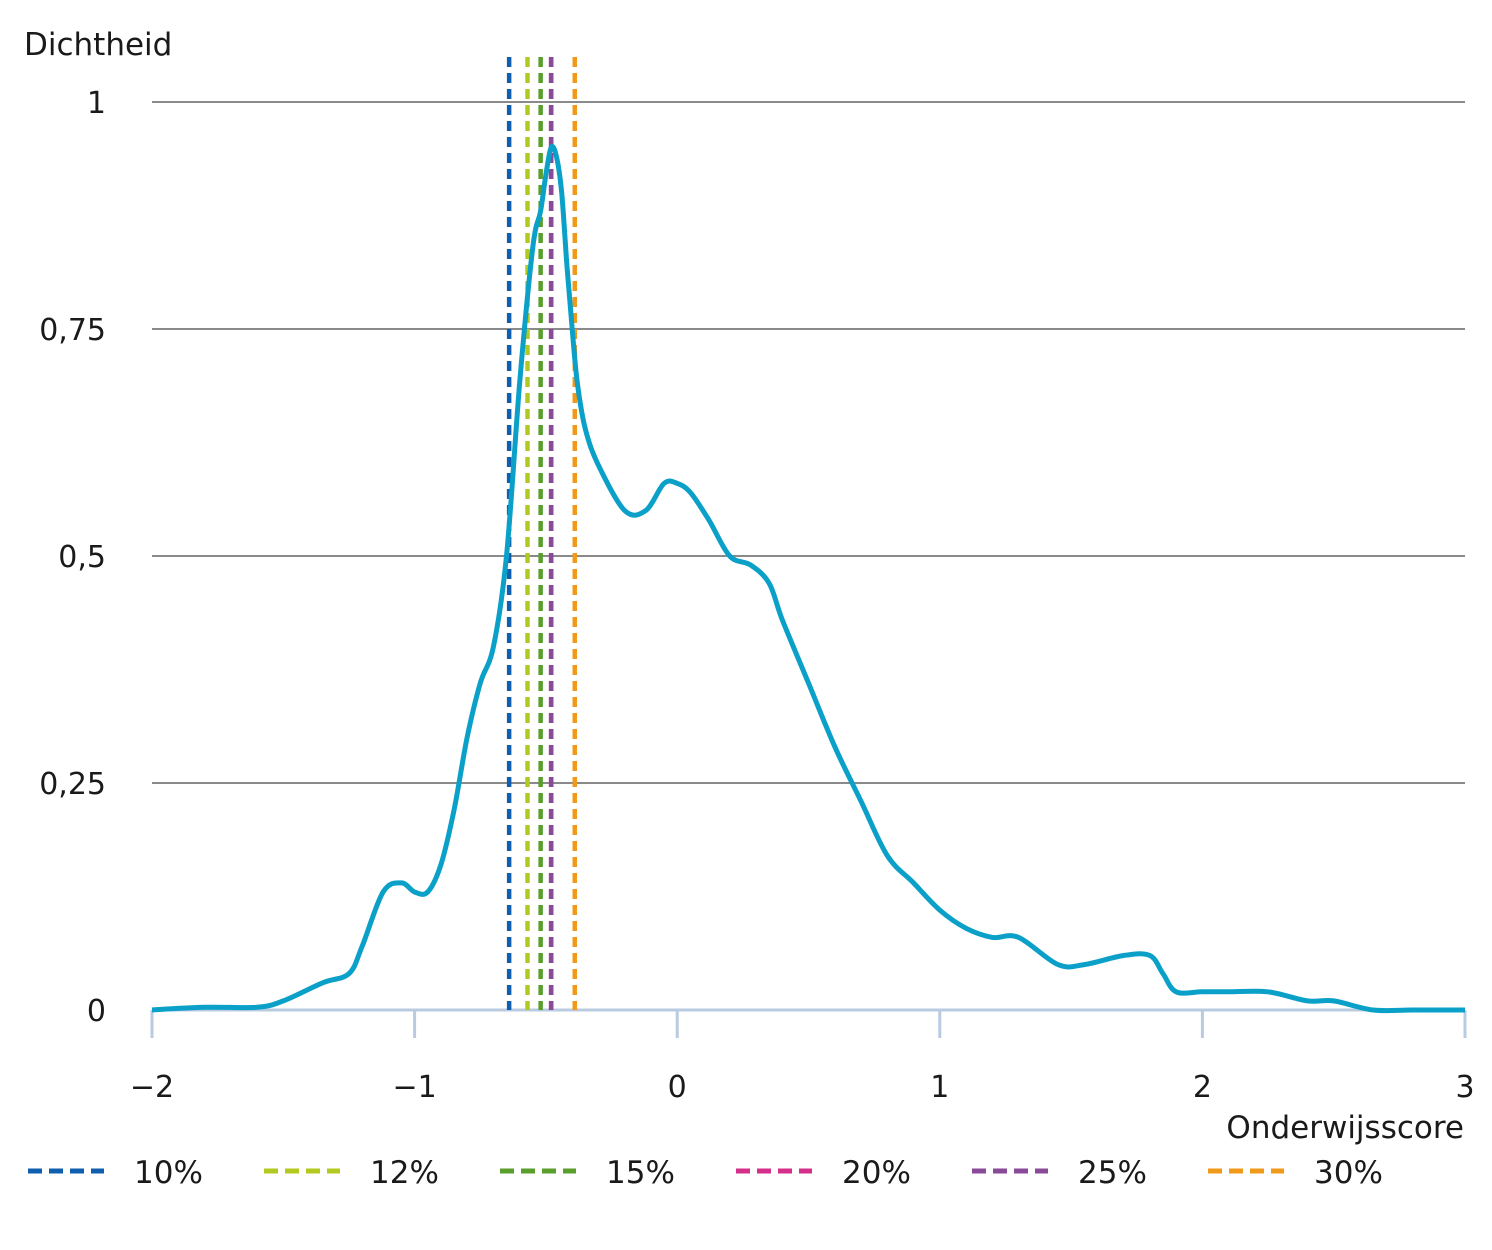  I want to click on y-tick-label: 0, so click(96, 1011).